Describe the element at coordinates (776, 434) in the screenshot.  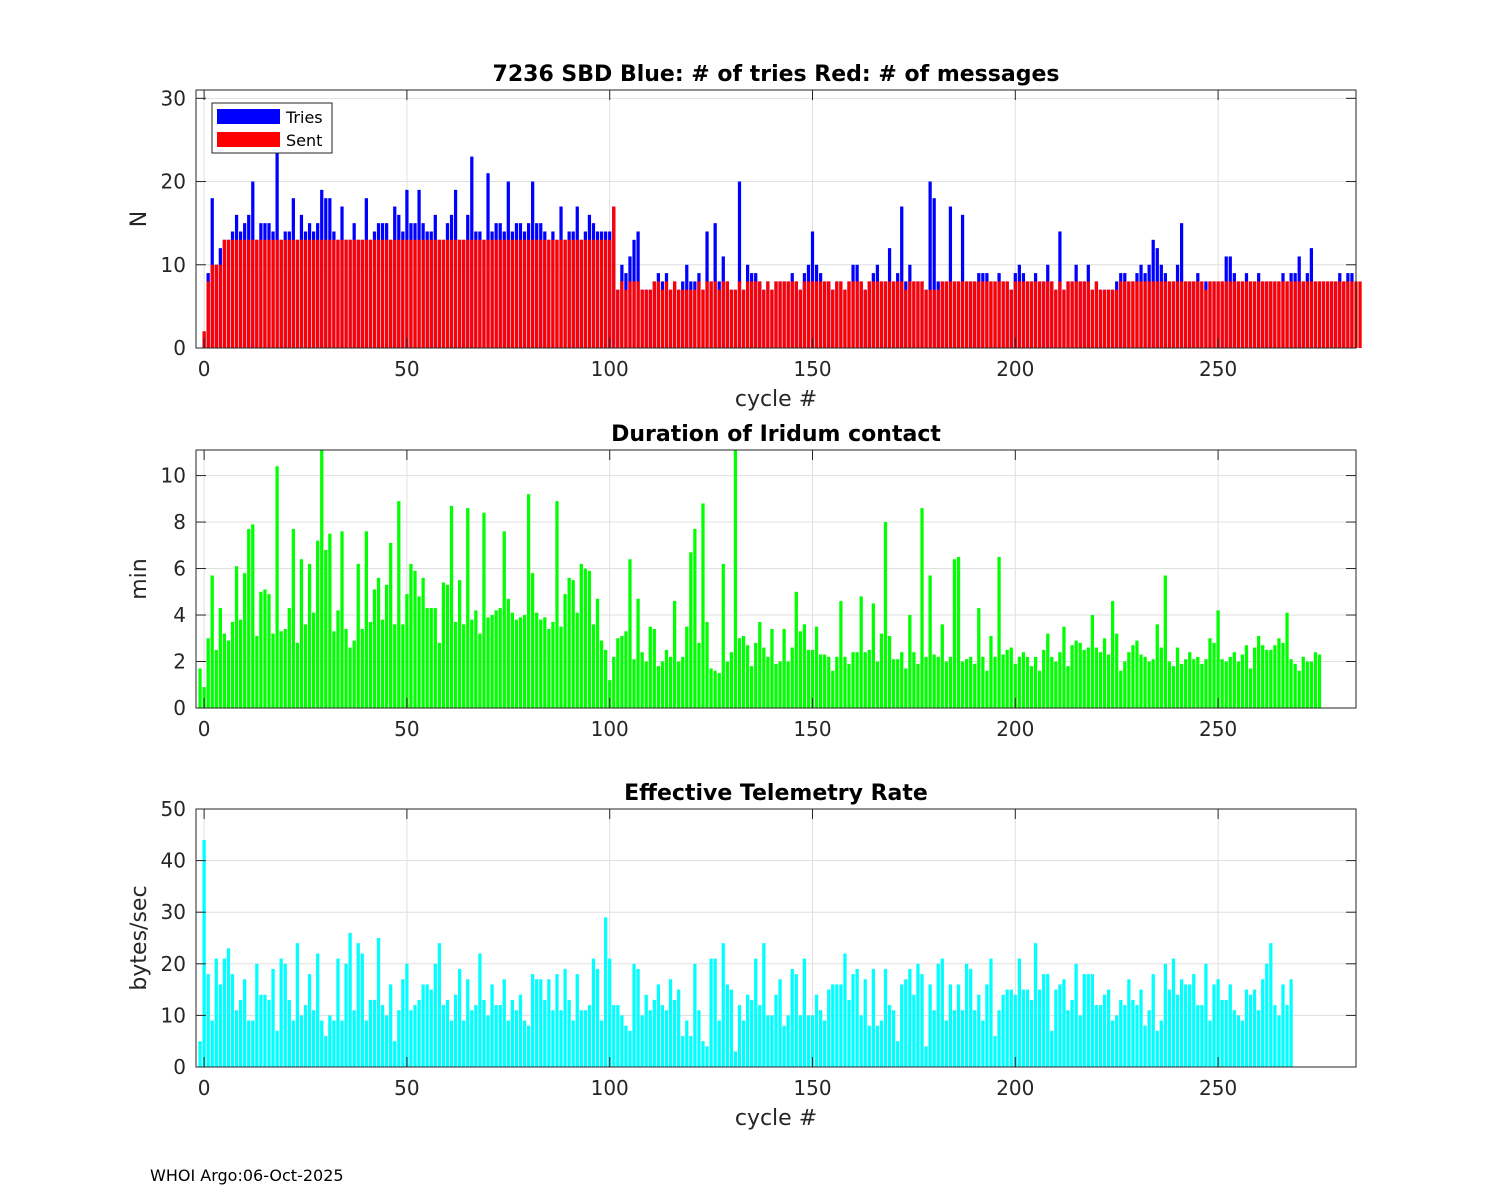
I see `chart-title: Duration of Iridum contact` at that location.